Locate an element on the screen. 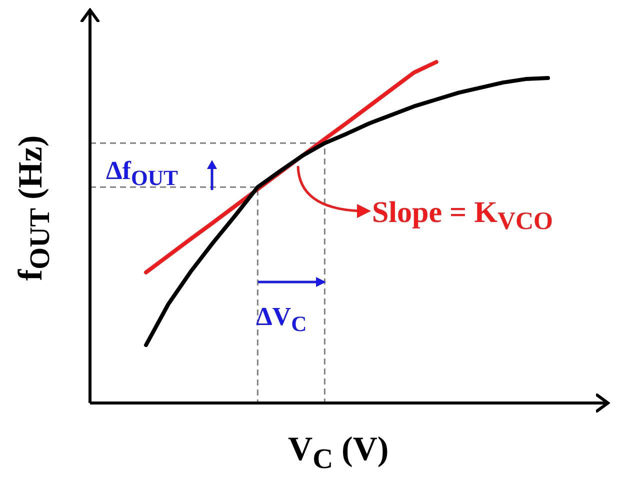 Image resolution: width=618 pixels, height=480 pixels. annotation: ΔV$_{C}$ is located at coordinates (281, 319).